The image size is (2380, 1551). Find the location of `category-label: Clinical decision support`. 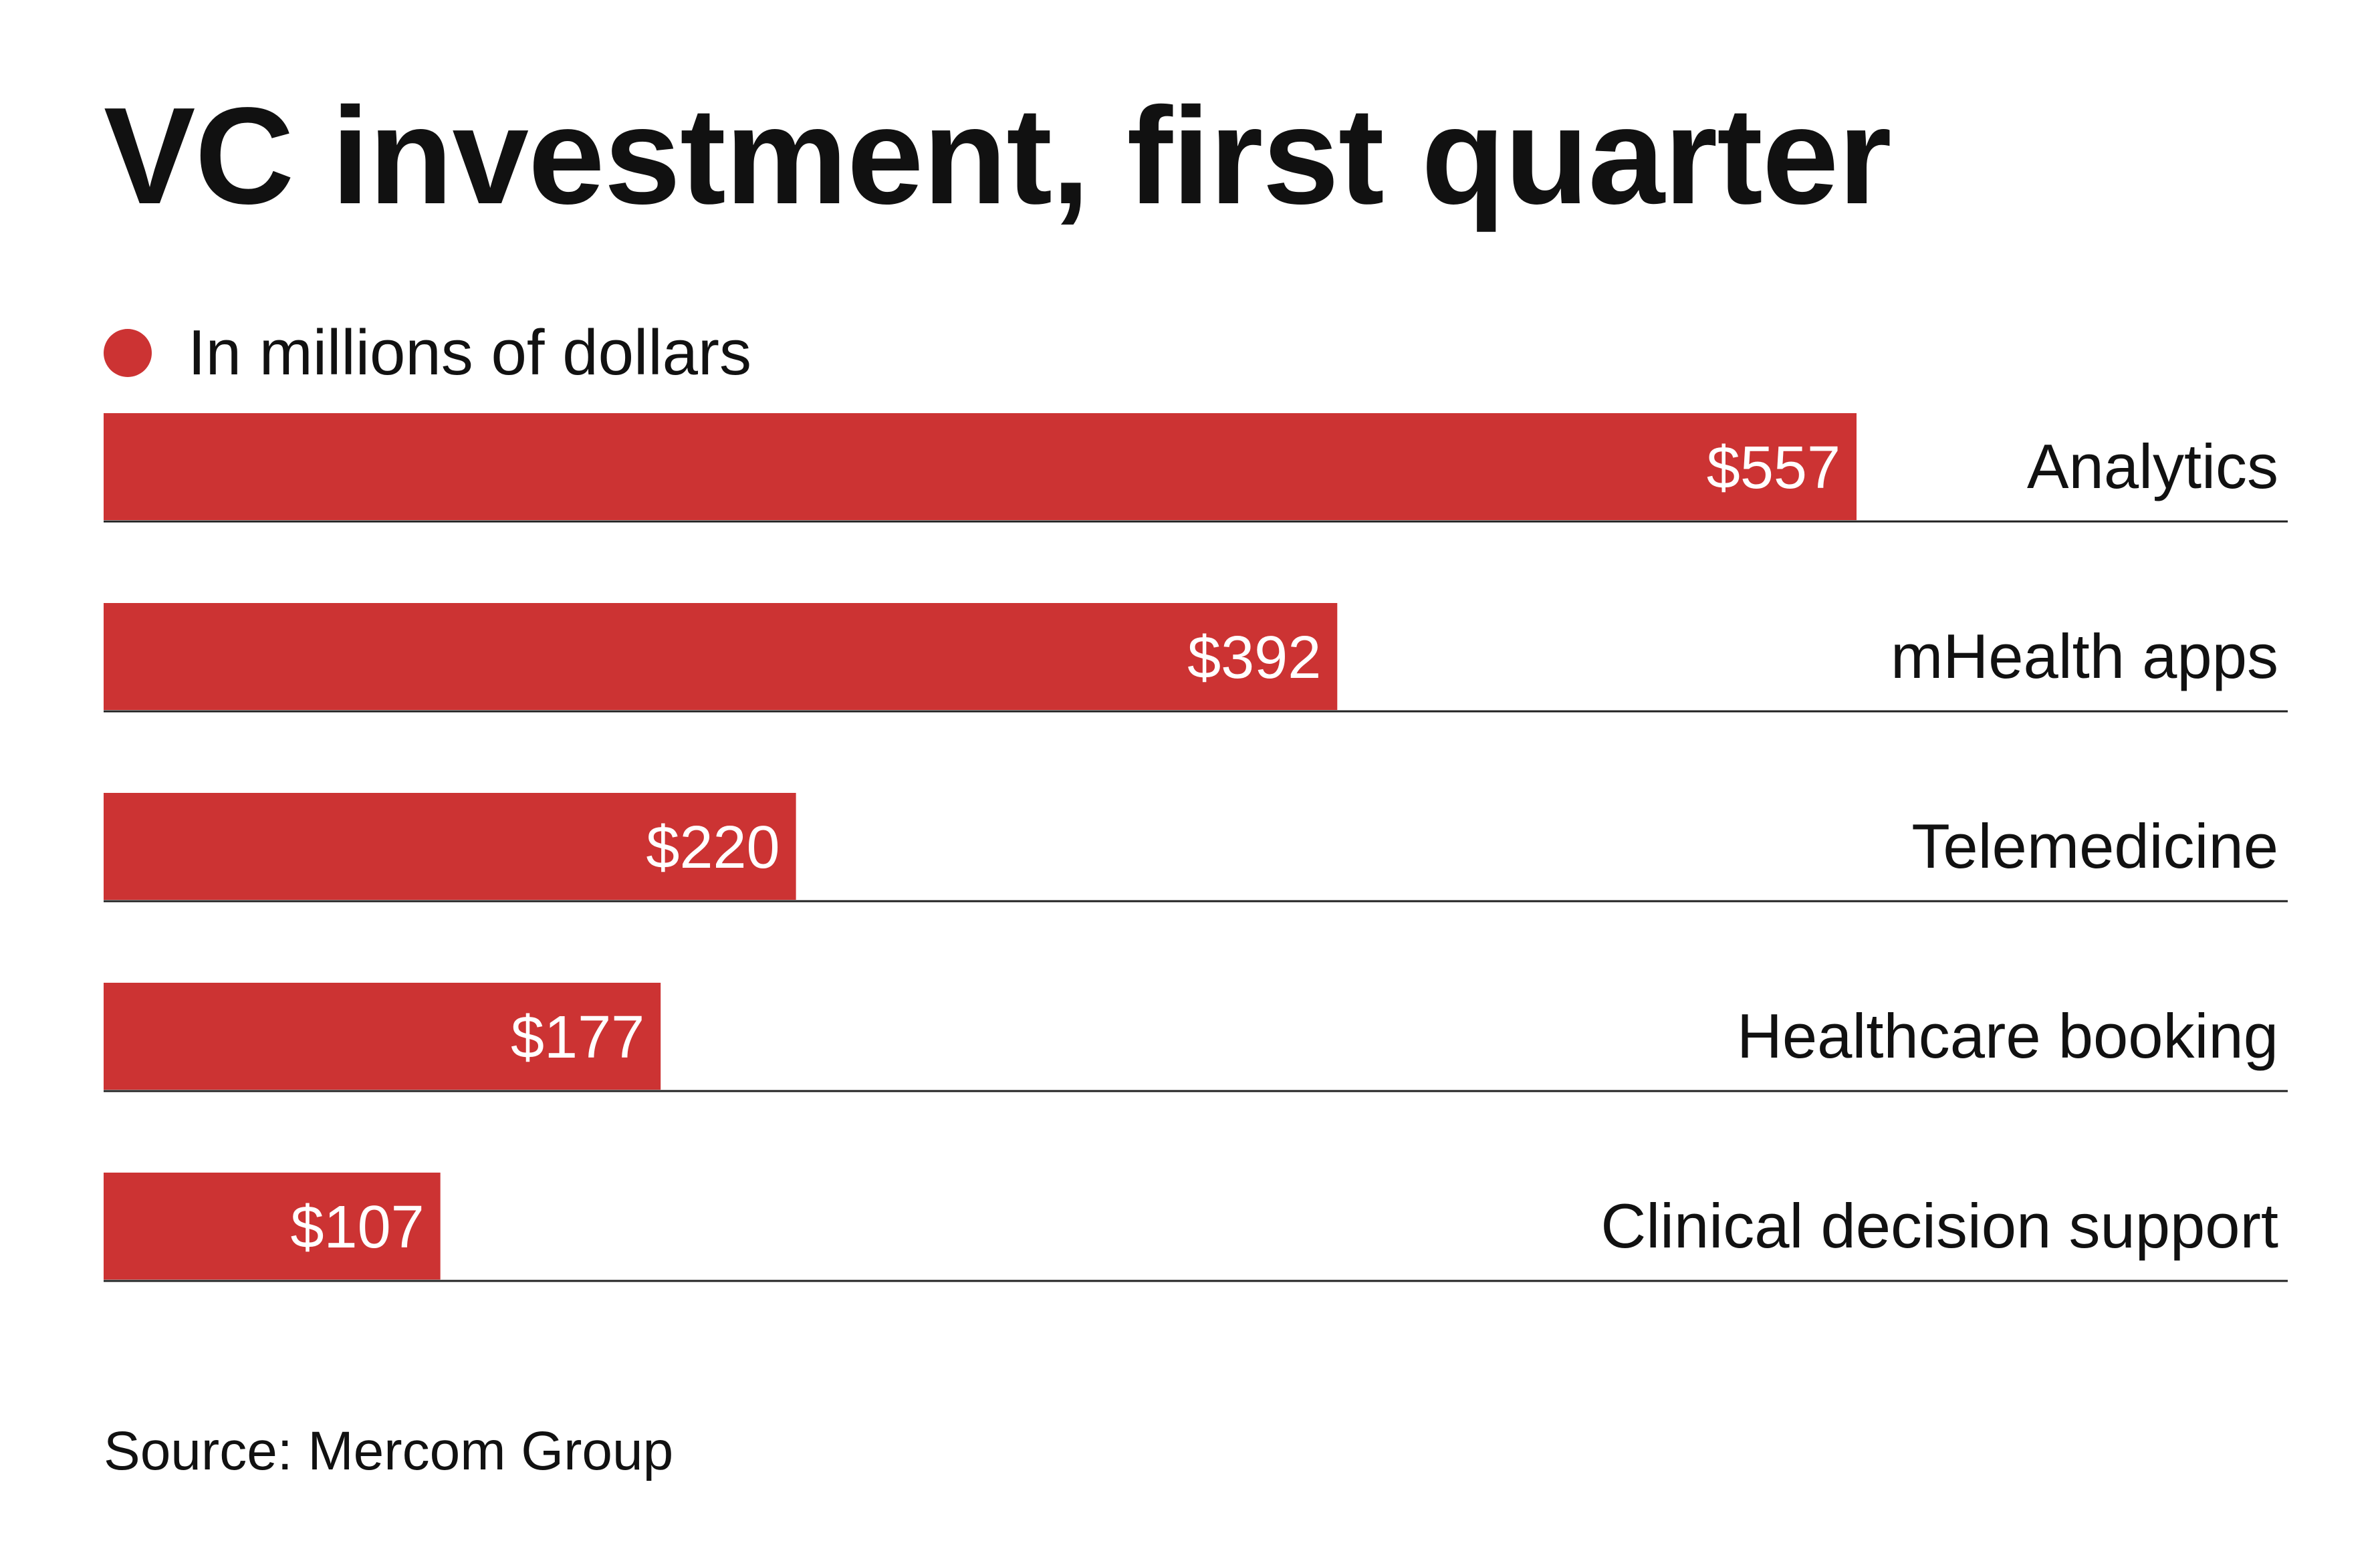

category-label: Clinical decision support is located at coordinates (1939, 1226).